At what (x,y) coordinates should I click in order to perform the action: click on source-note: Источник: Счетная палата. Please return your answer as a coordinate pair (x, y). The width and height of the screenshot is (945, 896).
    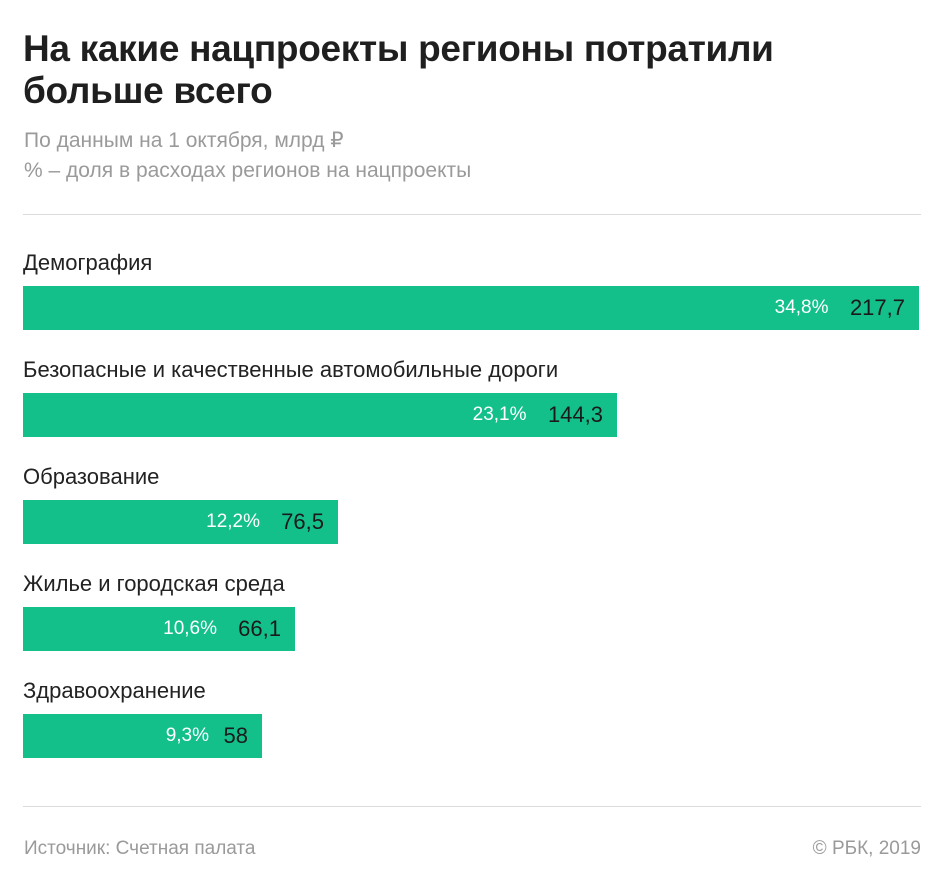
    Looking at the image, I should click on (140, 848).